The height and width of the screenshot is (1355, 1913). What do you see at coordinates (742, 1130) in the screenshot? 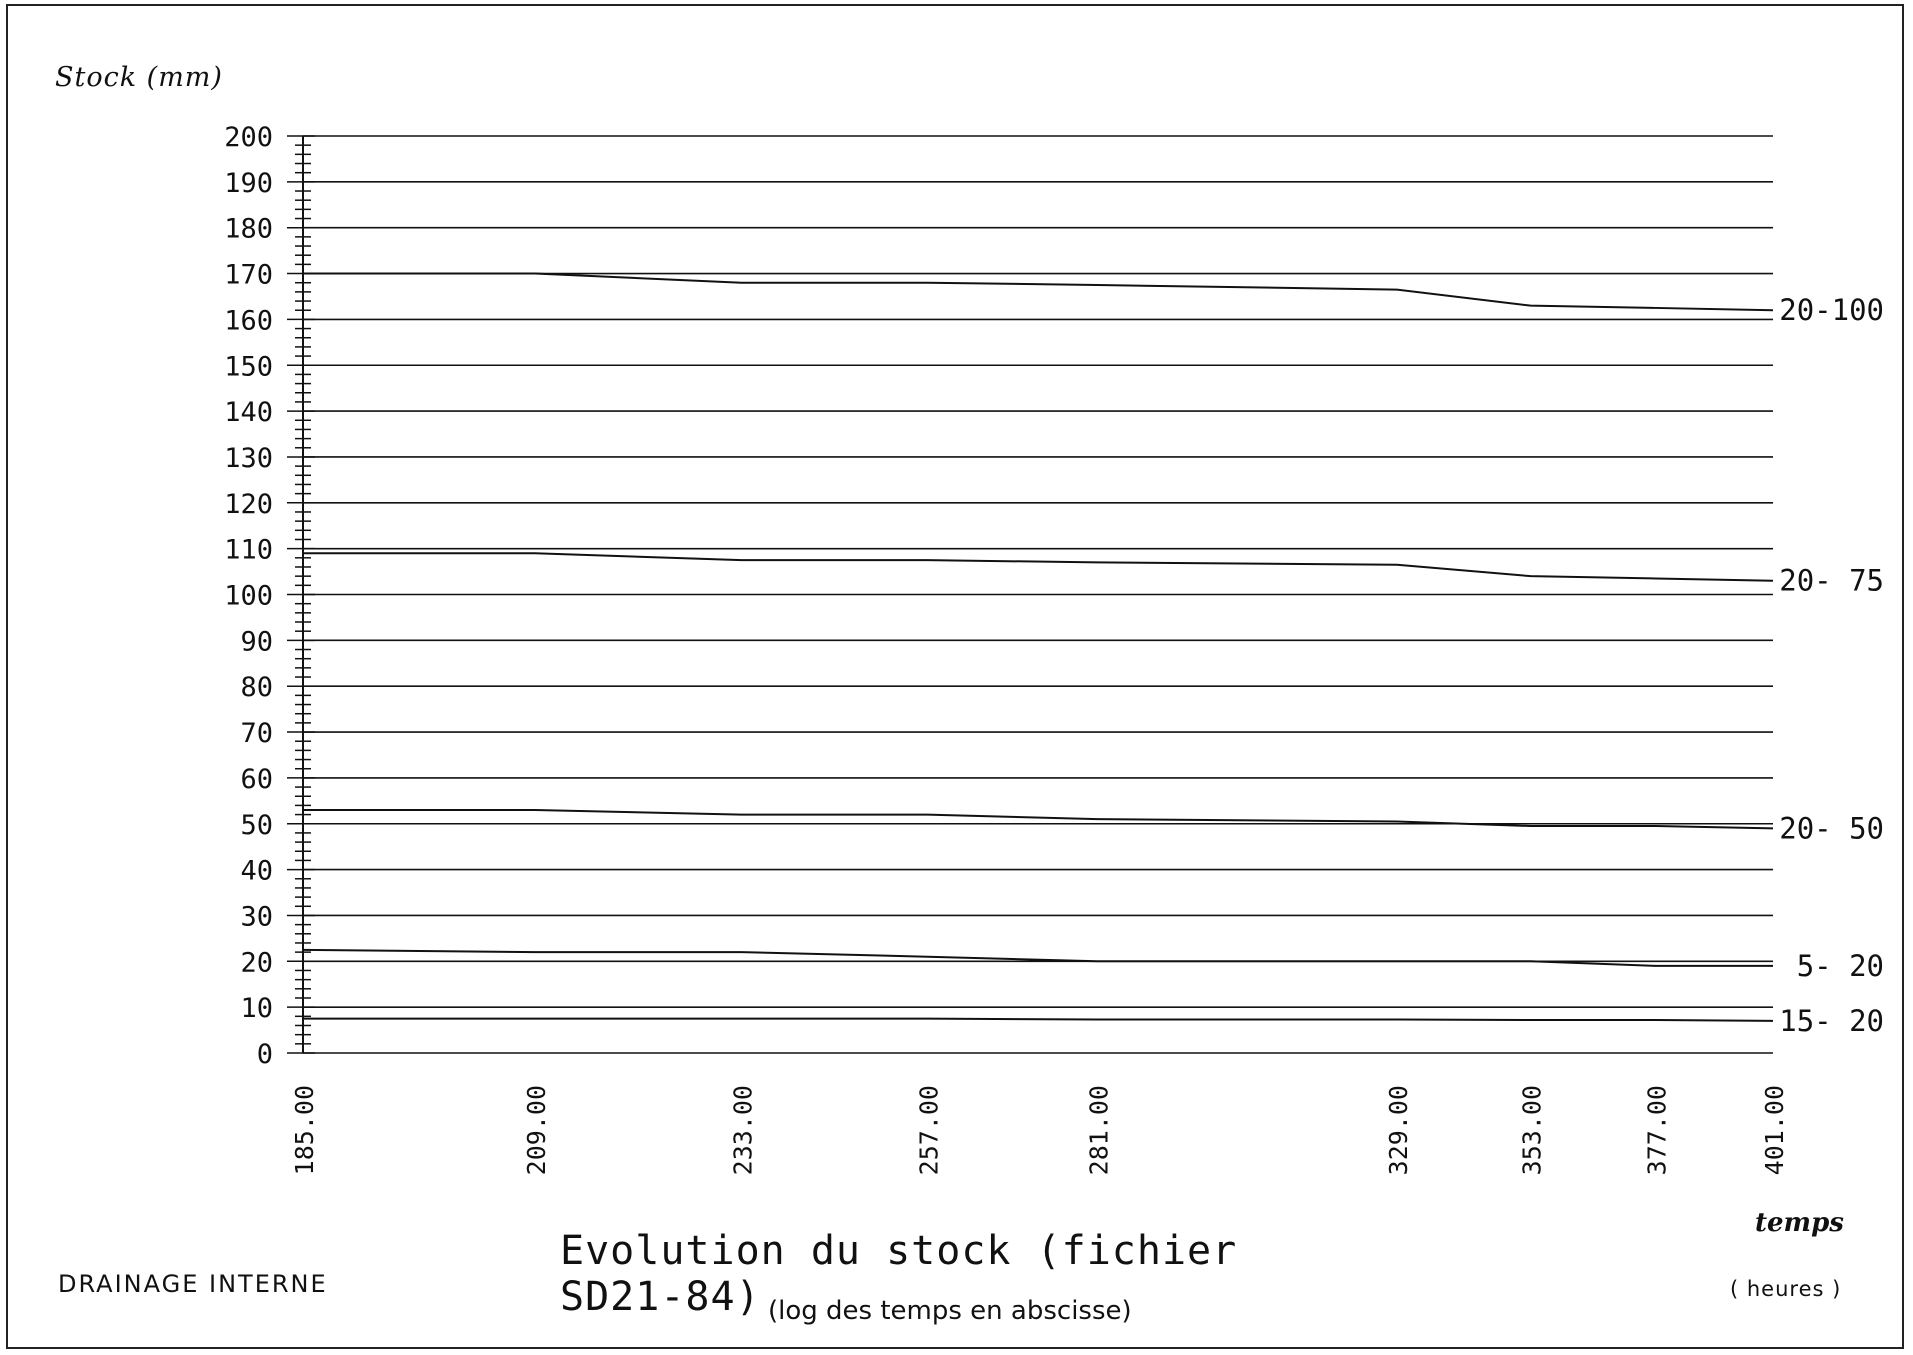
I see `x-tick-label: 233.00` at bounding box center [742, 1130].